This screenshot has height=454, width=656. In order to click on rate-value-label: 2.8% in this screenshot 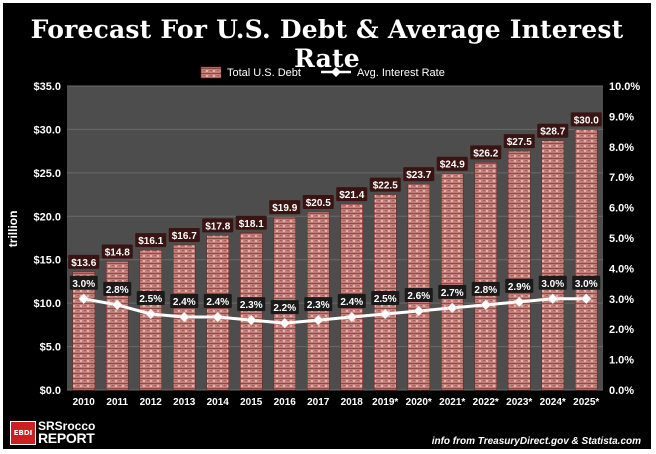, I will do `click(485, 290)`.